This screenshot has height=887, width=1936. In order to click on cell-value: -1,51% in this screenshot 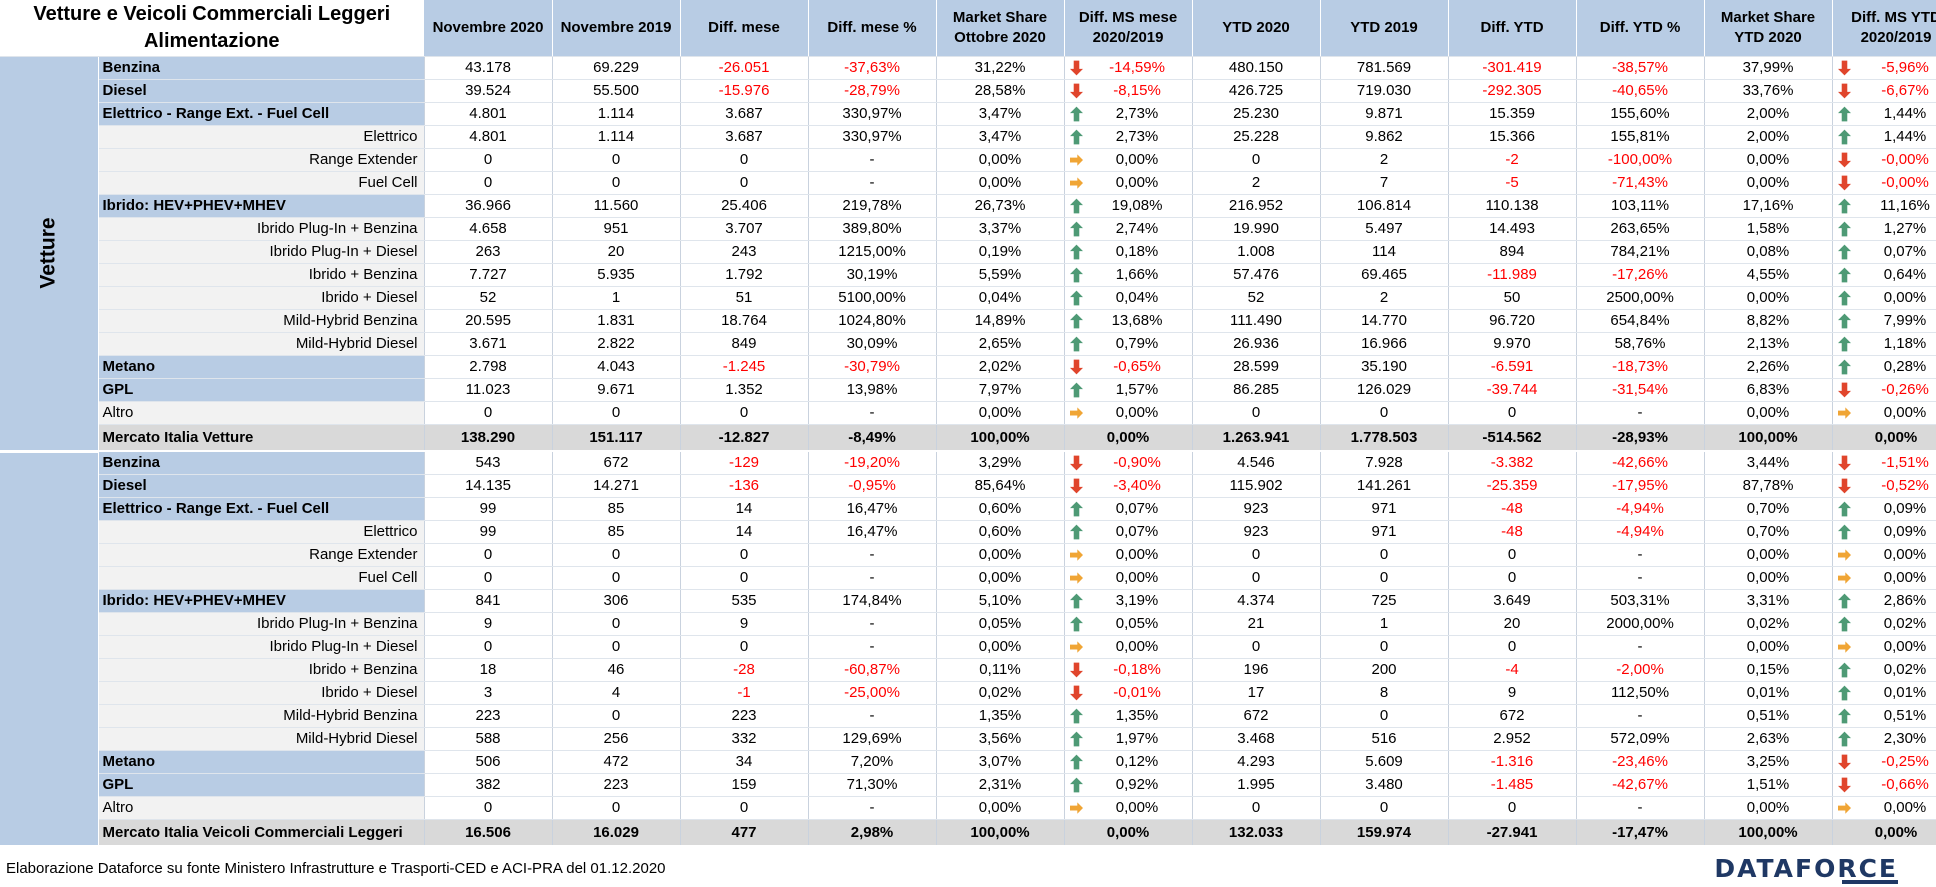, I will do `click(1905, 462)`.